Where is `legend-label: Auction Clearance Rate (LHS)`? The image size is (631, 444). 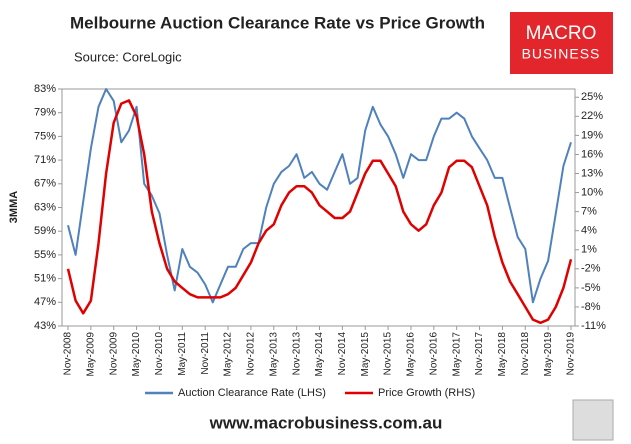
legend-label: Auction Clearance Rate (LHS) is located at coordinates (252, 393).